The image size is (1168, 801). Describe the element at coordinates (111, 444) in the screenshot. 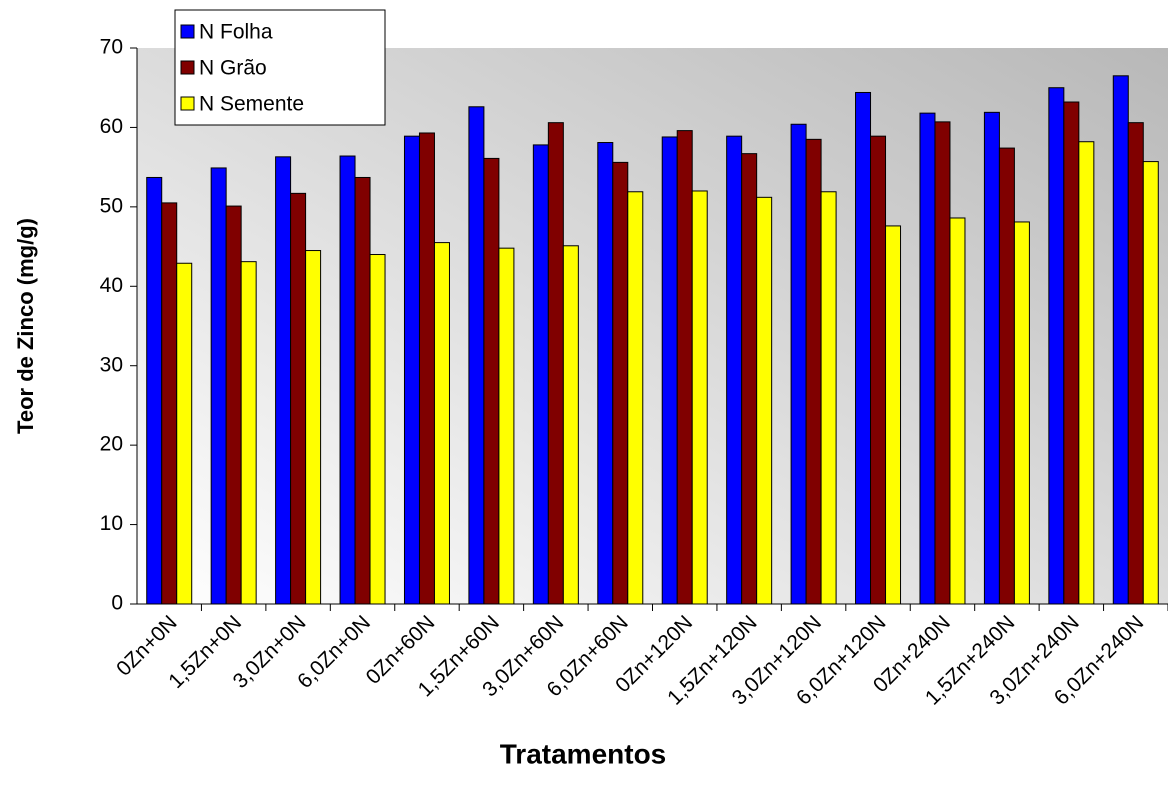

I see `y-tick-label: 20` at that location.